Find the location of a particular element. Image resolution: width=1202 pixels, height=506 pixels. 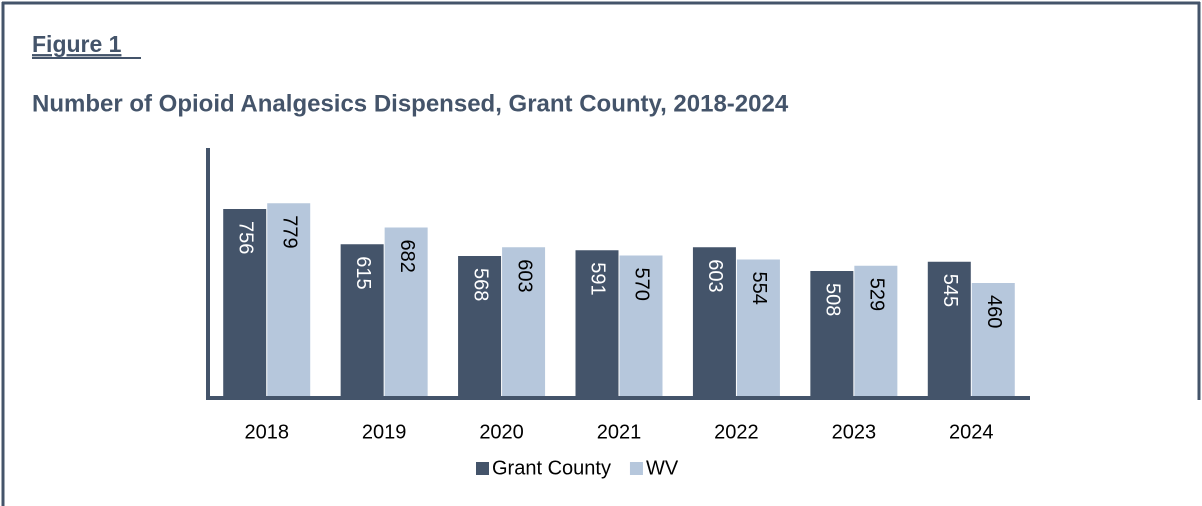

data-label: 591 is located at coordinates (598, 278).